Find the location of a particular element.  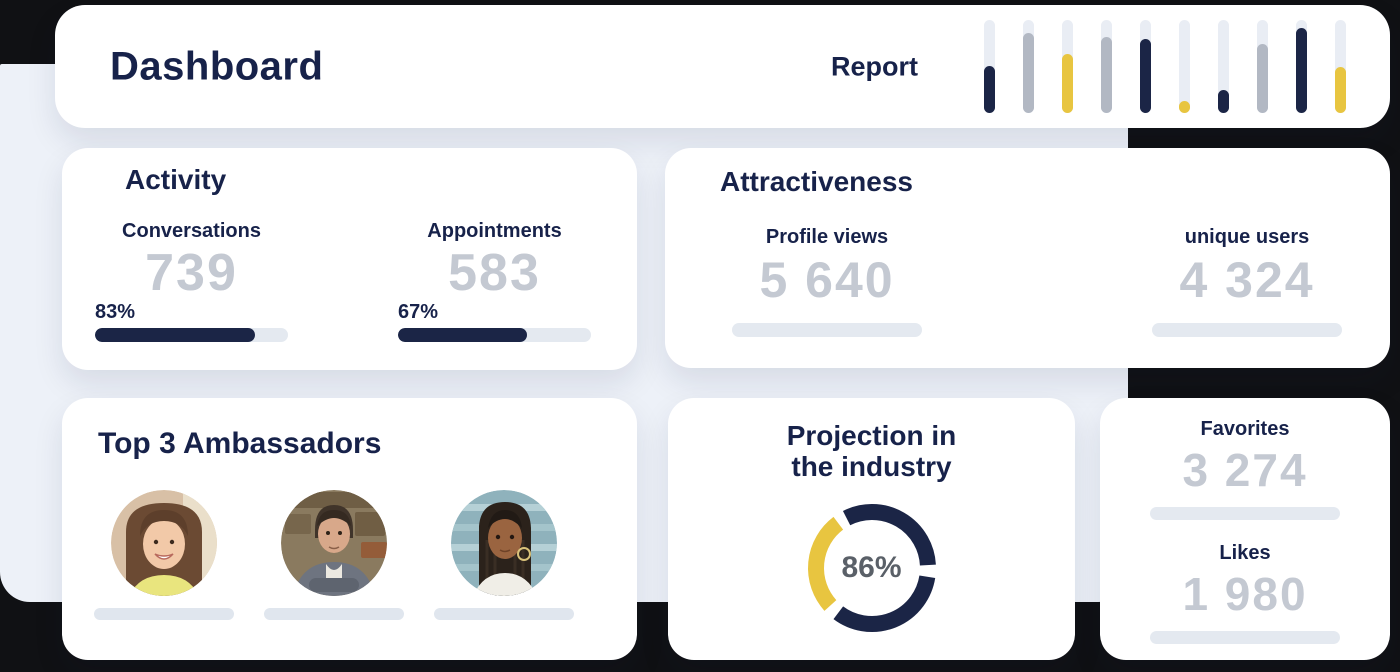

stat-label: Likes is located at coordinates (1245, 553).